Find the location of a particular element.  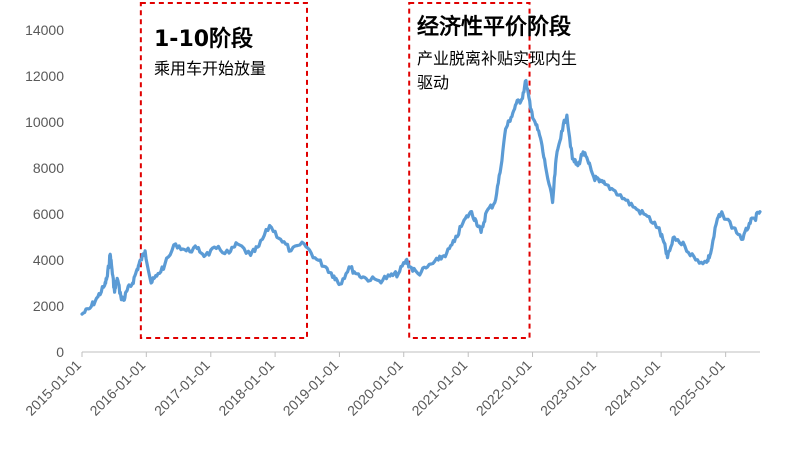

y-tick-label: 0 is located at coordinates (60, 352).